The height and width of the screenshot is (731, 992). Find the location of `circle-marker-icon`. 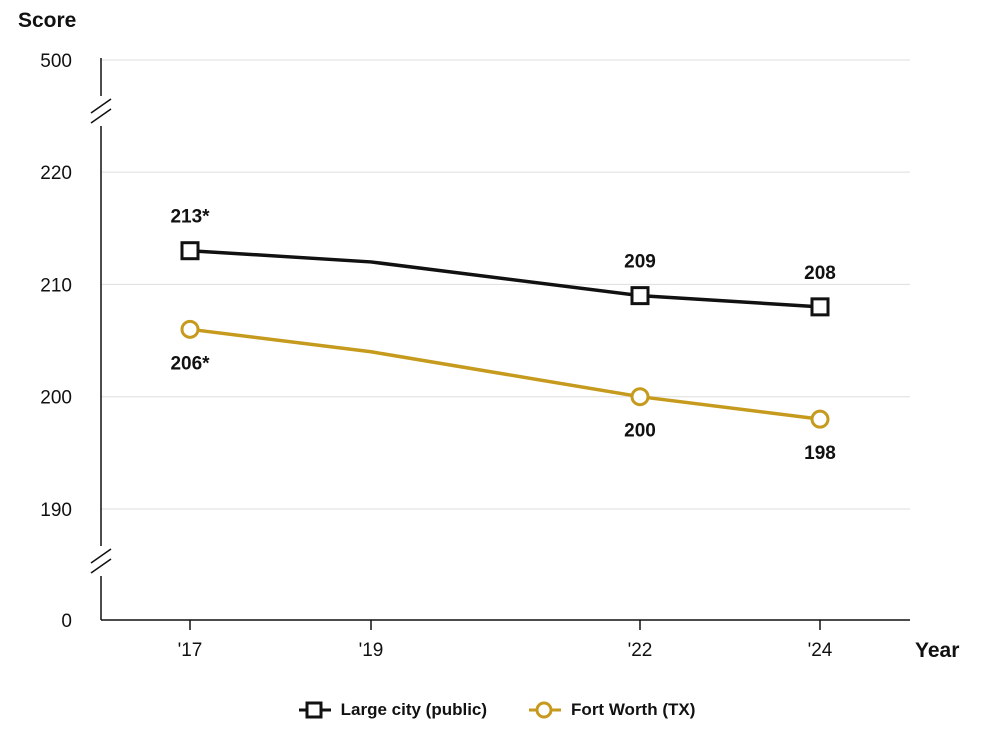

circle-marker-icon is located at coordinates (545, 710).